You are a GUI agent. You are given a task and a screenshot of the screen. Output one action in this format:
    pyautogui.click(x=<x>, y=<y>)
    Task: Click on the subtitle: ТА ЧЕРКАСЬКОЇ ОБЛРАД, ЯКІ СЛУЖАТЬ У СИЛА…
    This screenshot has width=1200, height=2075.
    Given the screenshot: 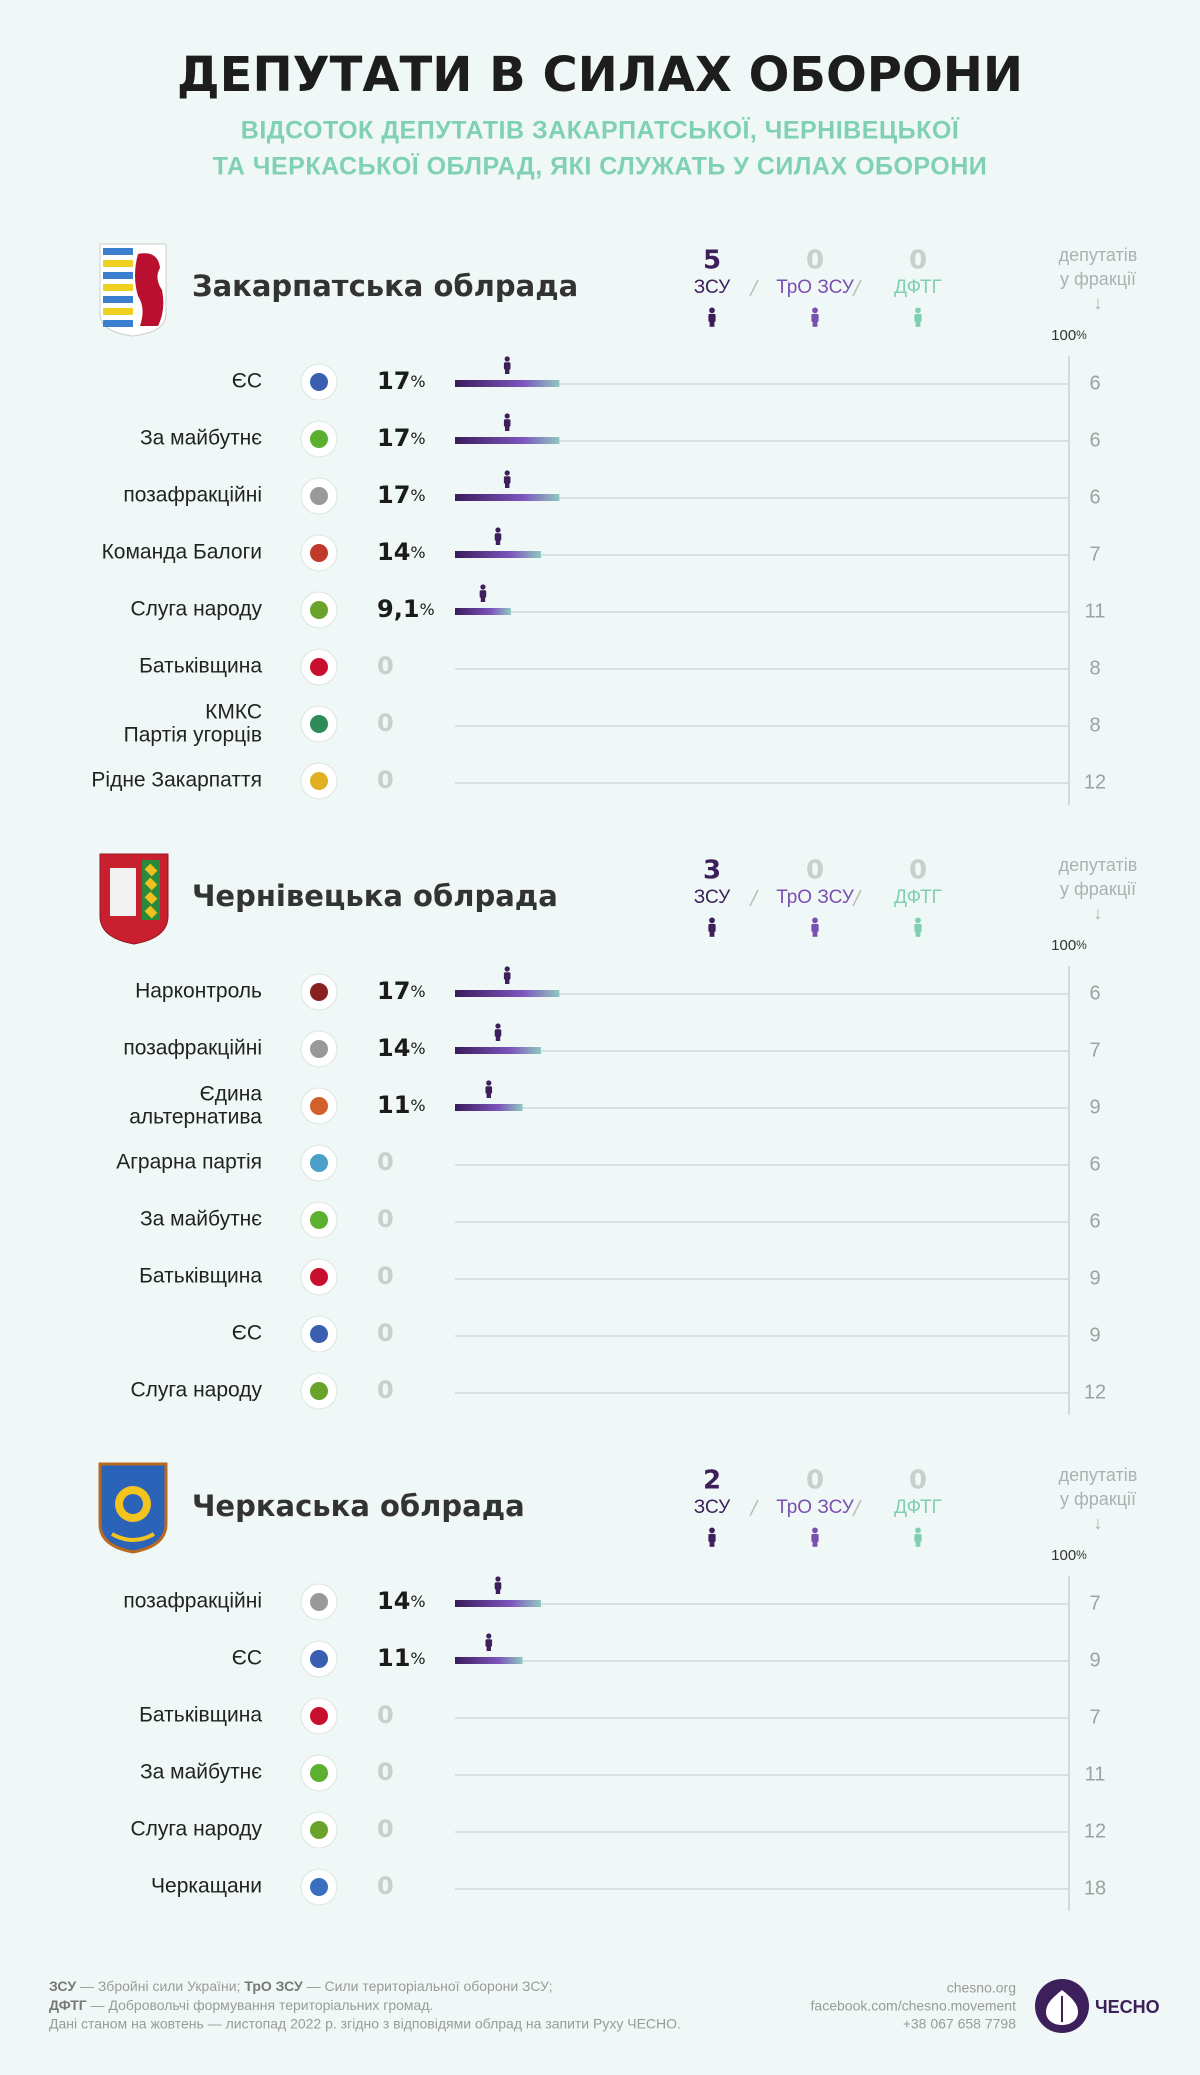 What is the action you would take?
    pyautogui.click(x=600, y=167)
    